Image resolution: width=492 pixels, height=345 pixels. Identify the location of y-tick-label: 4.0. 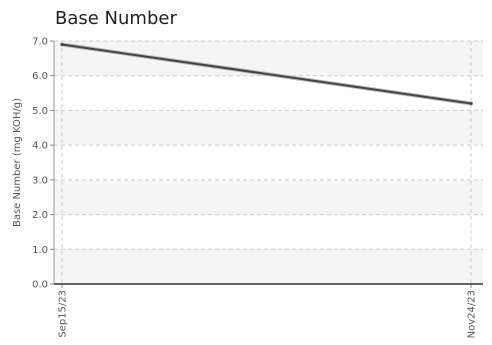
(40, 146).